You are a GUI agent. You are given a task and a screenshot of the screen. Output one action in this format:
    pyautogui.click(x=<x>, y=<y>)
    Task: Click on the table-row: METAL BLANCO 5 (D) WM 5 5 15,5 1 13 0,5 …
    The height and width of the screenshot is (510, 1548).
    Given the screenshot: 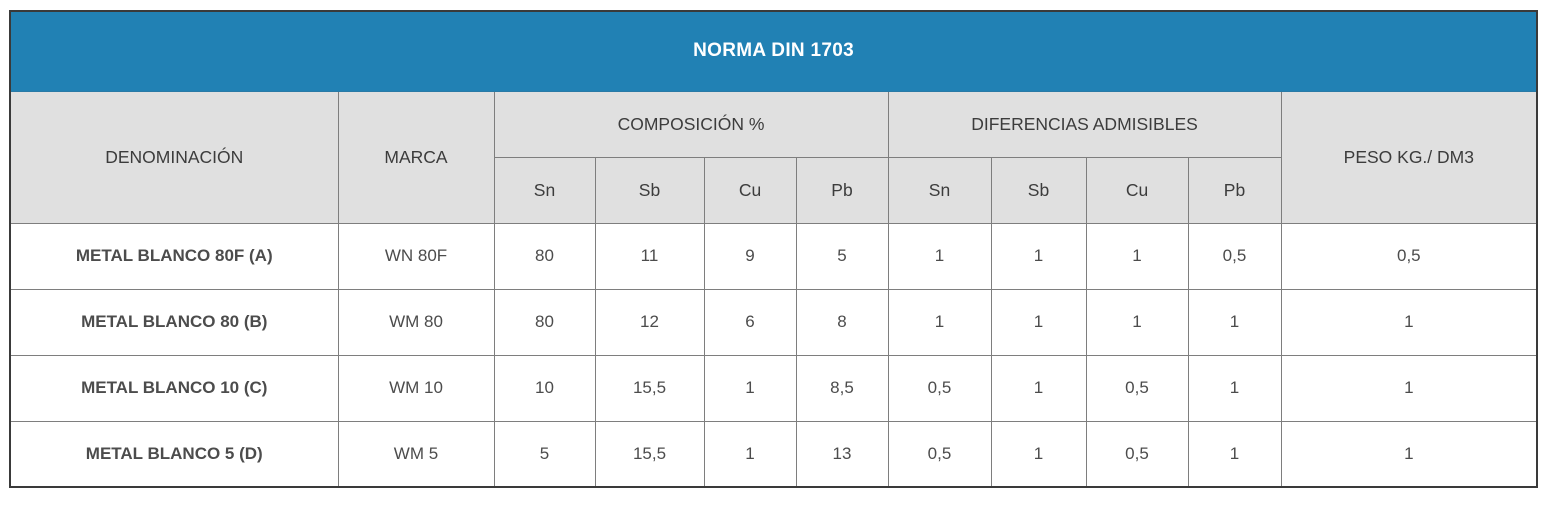 What is the action you would take?
    pyautogui.click(x=773, y=454)
    